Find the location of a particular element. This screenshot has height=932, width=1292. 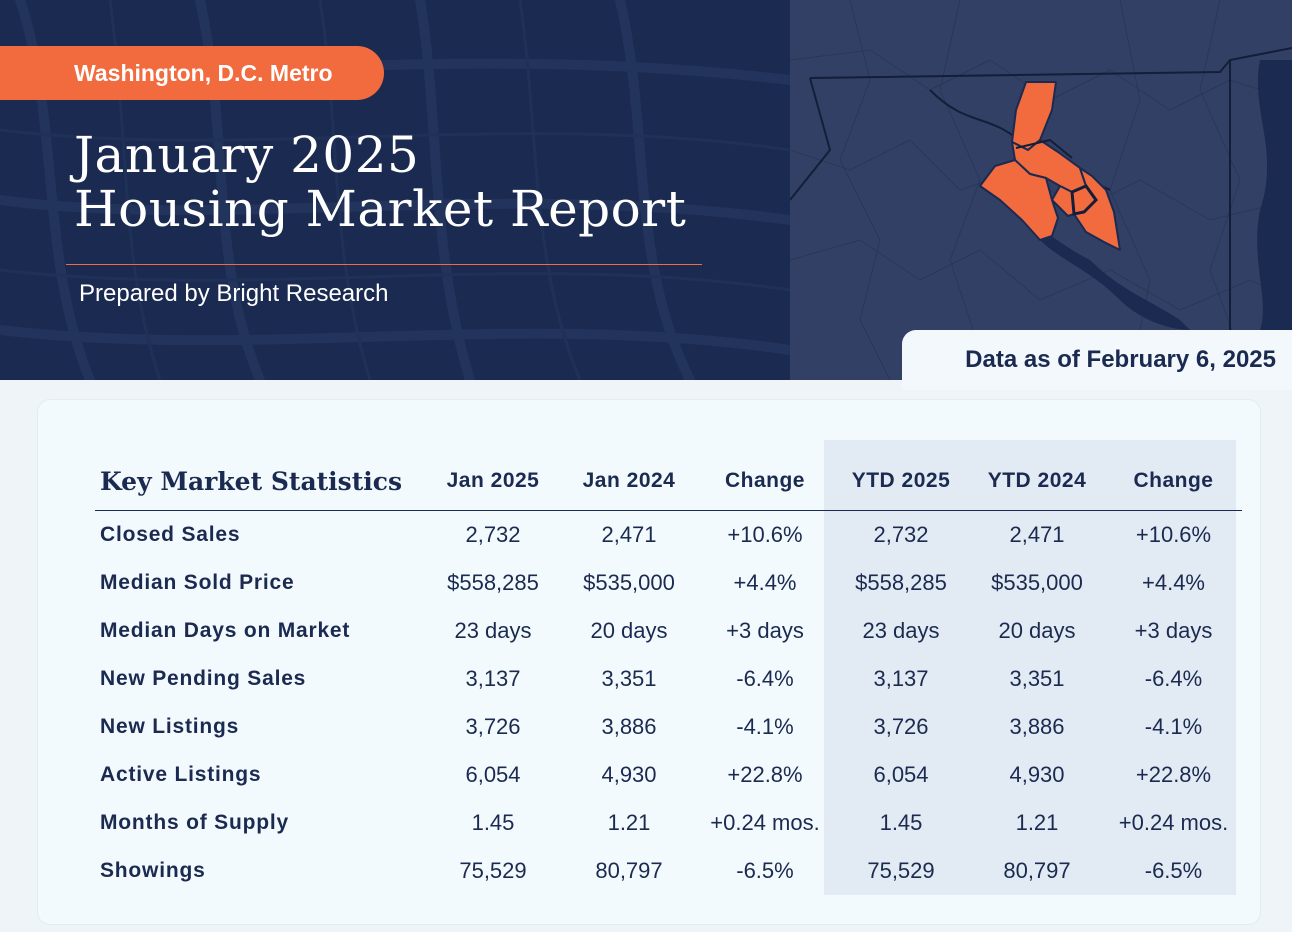

data-as-of-label: Data as of February 6, 2025 is located at coordinates (1120, 359).